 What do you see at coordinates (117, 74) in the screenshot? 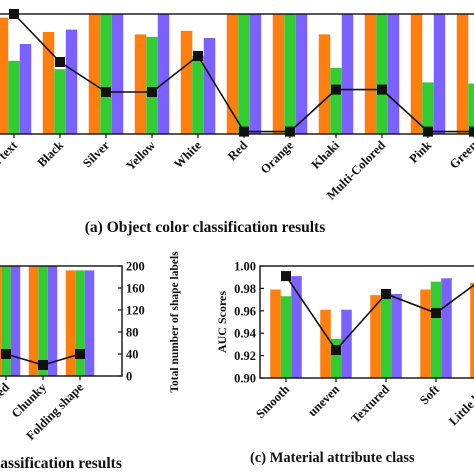
I see `bar-0-s2-c2` at bounding box center [117, 74].